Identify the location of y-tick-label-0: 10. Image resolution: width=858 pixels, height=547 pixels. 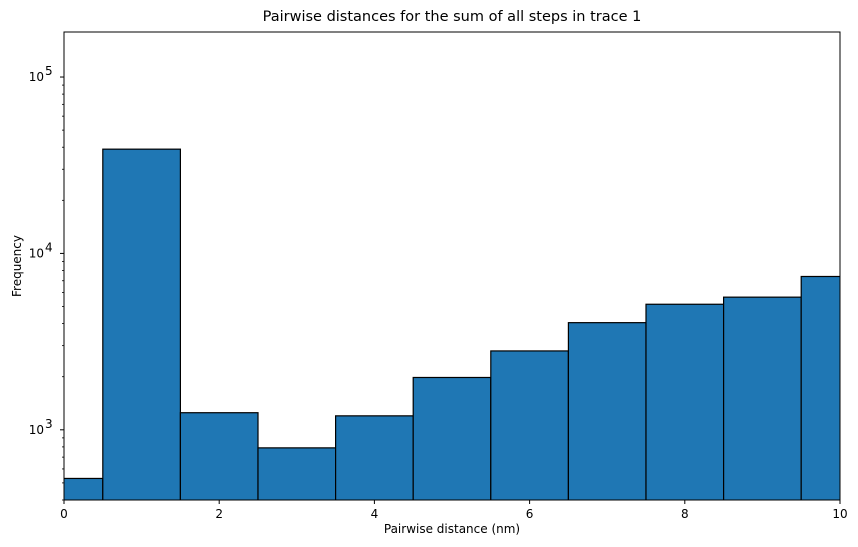
(36, 430).